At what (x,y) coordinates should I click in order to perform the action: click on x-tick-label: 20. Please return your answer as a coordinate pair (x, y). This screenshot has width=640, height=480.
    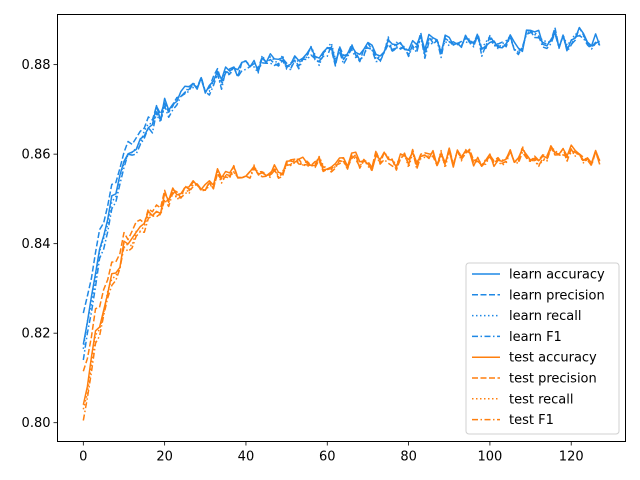
    Looking at the image, I should click on (164, 457).